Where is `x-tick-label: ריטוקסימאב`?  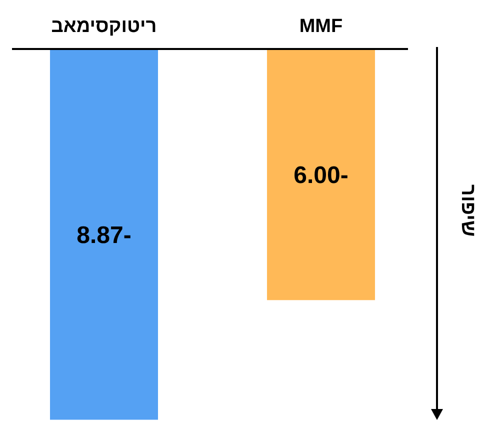
x-tick-label: ריטוקסימאב is located at coordinates (104, 26).